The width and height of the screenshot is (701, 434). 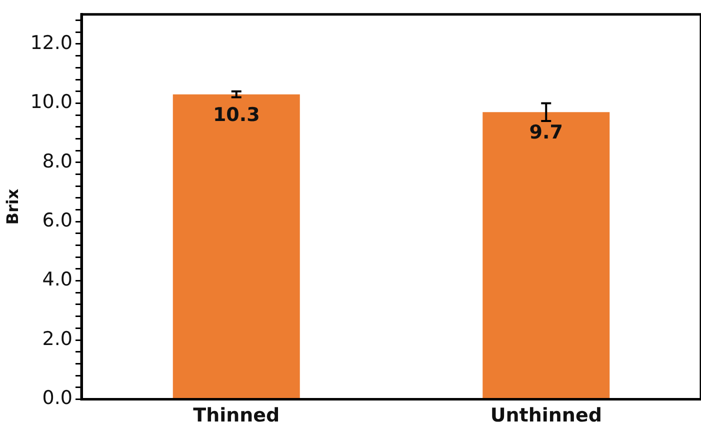 What do you see at coordinates (57, 161) in the screenshot?
I see `y-tick-label: 8.0` at bounding box center [57, 161].